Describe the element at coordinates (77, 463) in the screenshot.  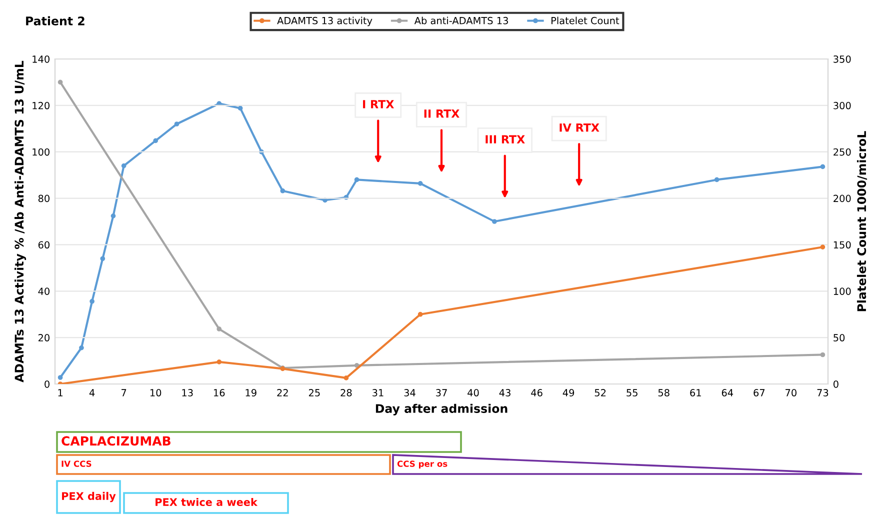
I see `text: IV CCS` at that location.